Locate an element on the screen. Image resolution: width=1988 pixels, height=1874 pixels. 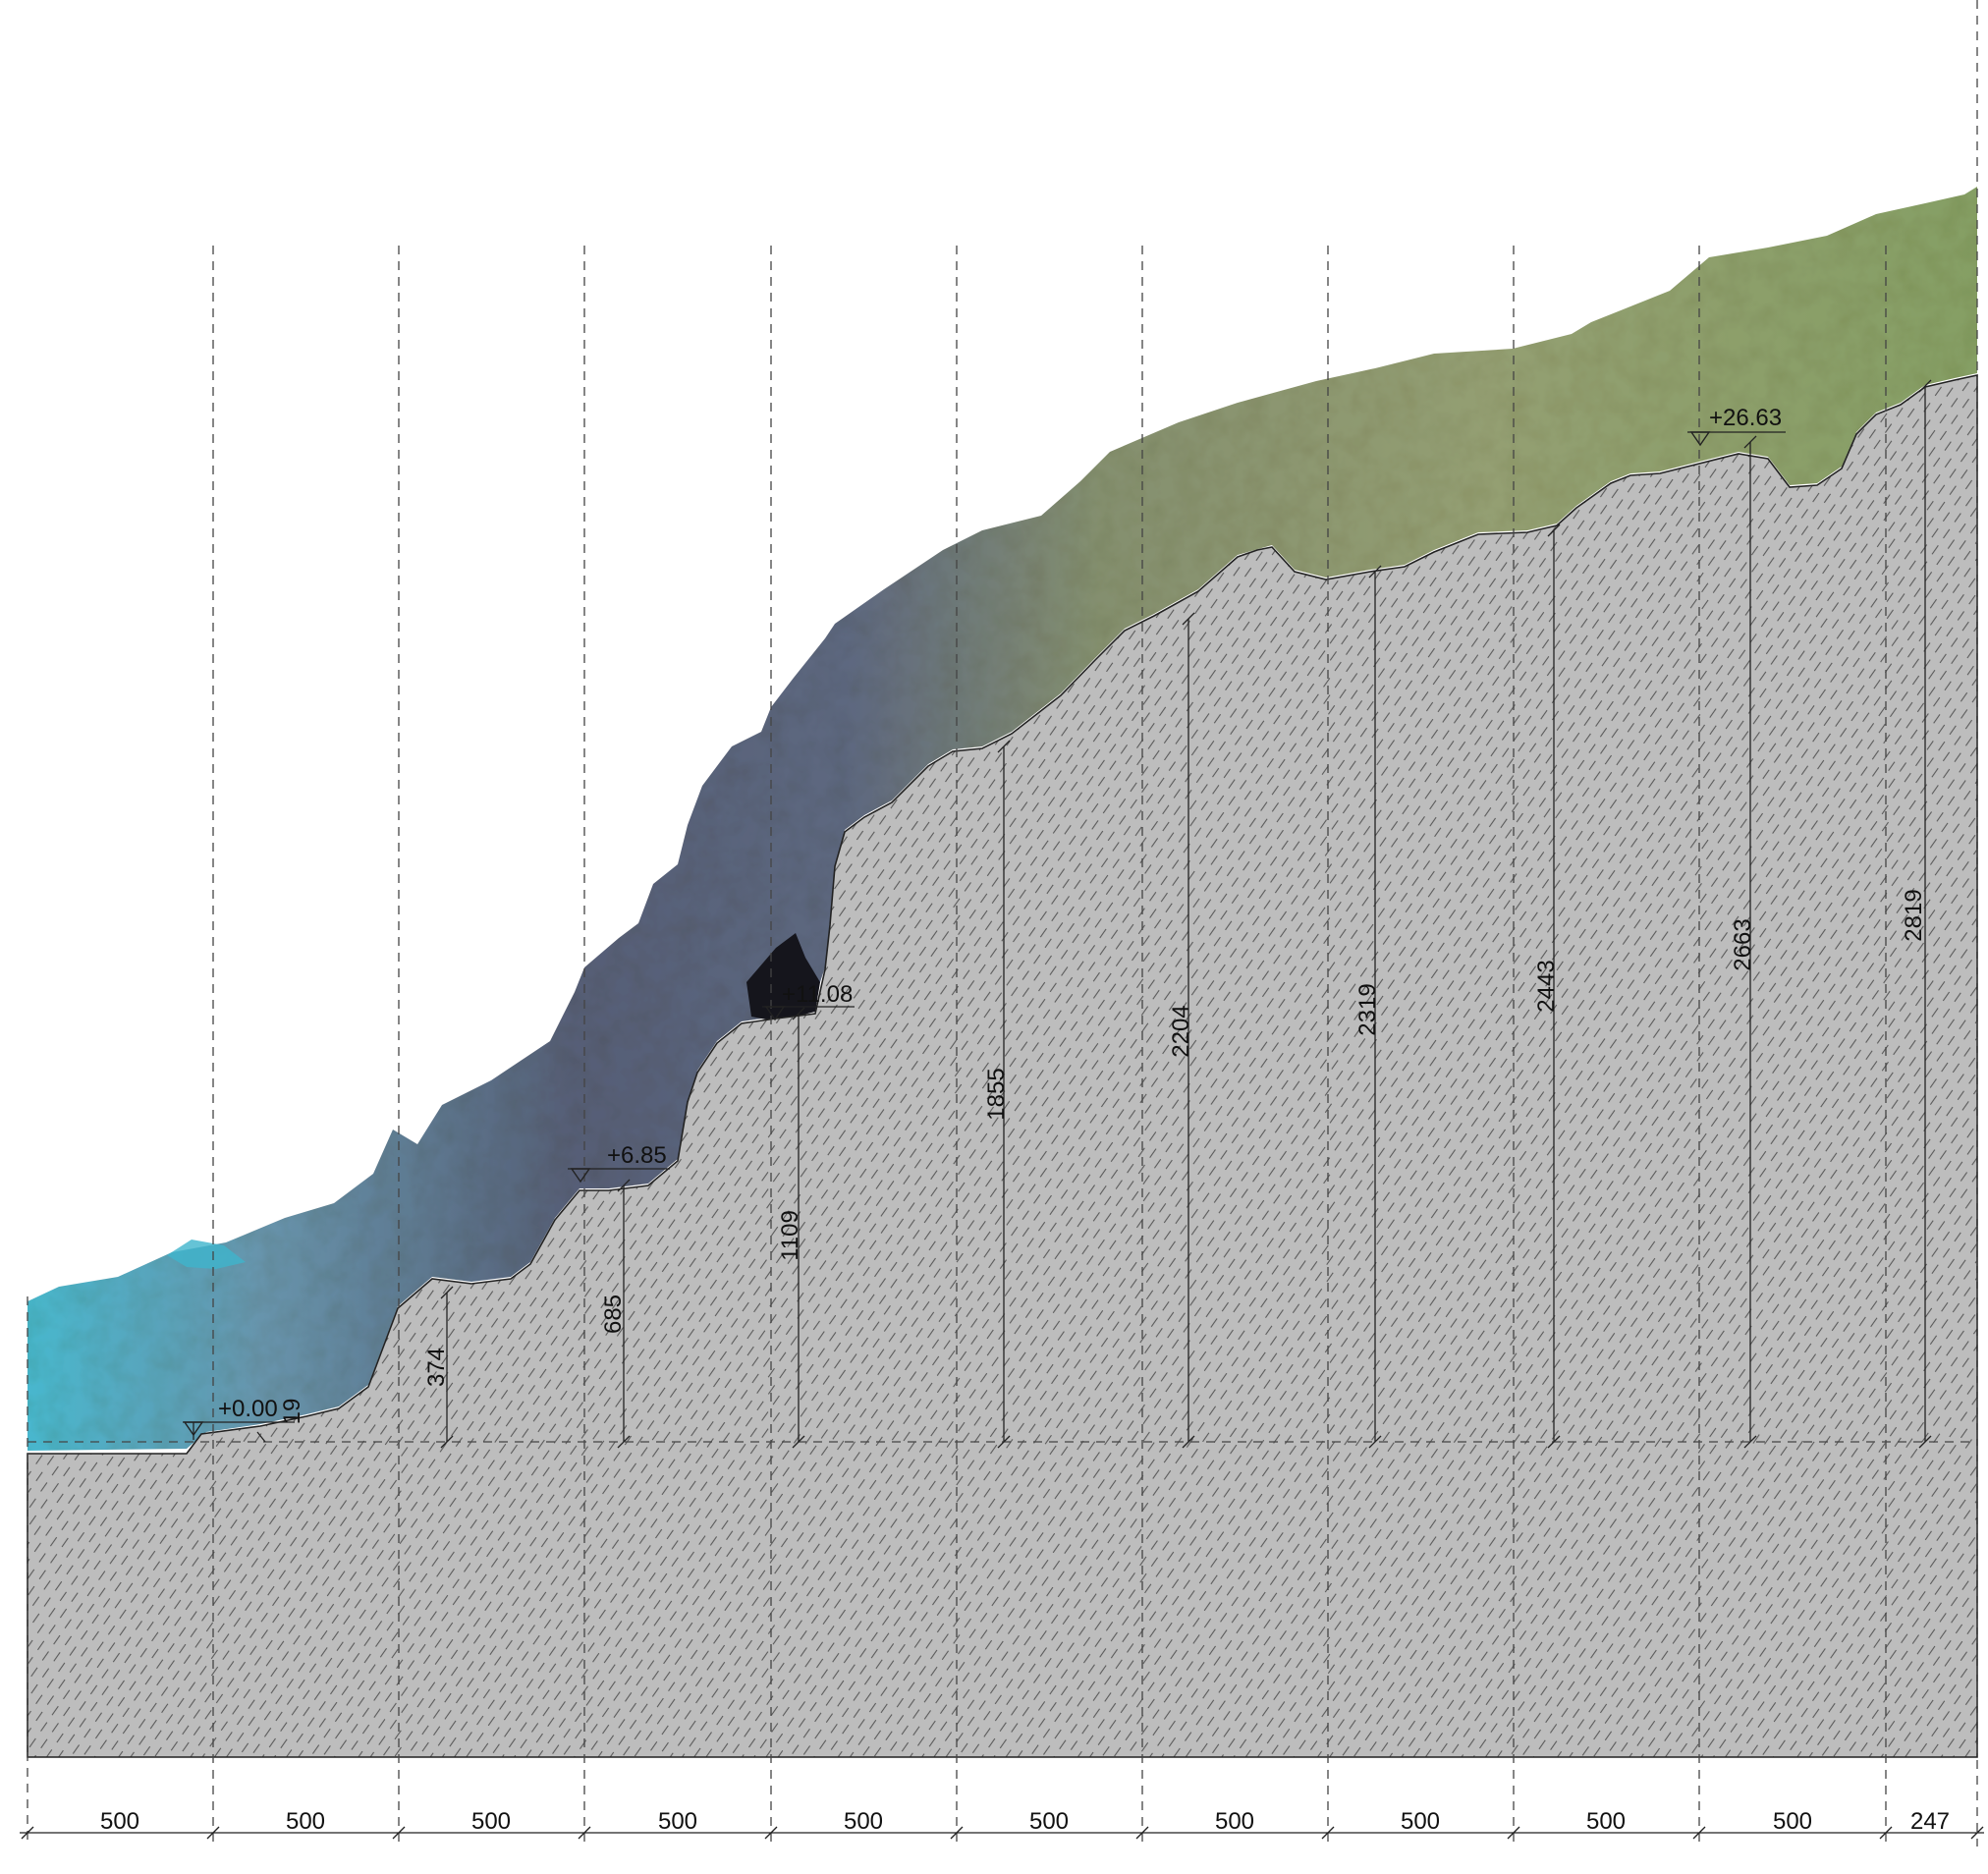
height-label: 2443 is located at coordinates (1546, 986).